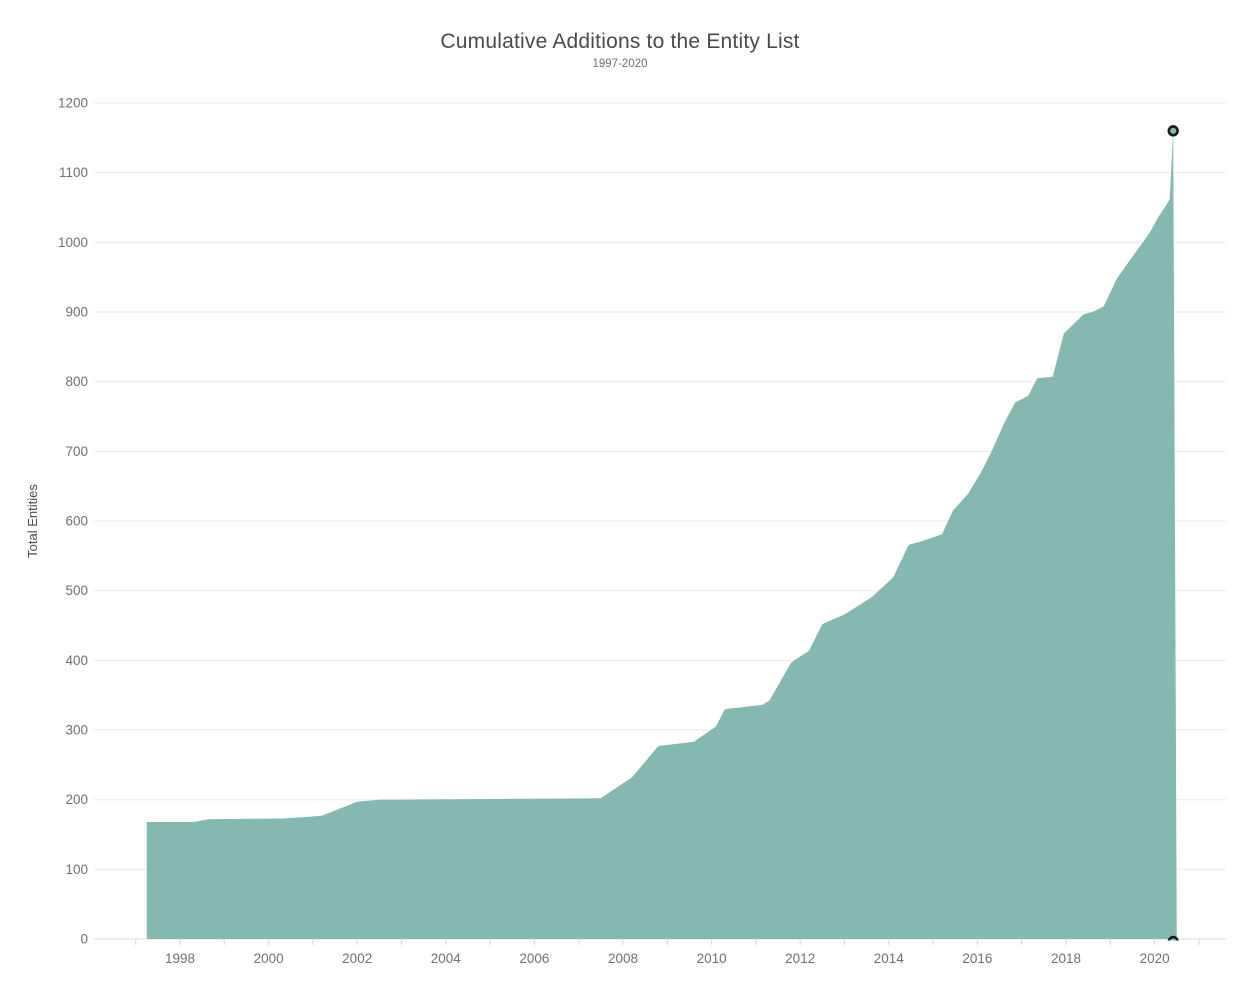 Image resolution: width=1240 pixels, height=992 pixels. What do you see at coordinates (446, 958) in the screenshot?
I see `x-tick-label-2004: 2004` at bounding box center [446, 958].